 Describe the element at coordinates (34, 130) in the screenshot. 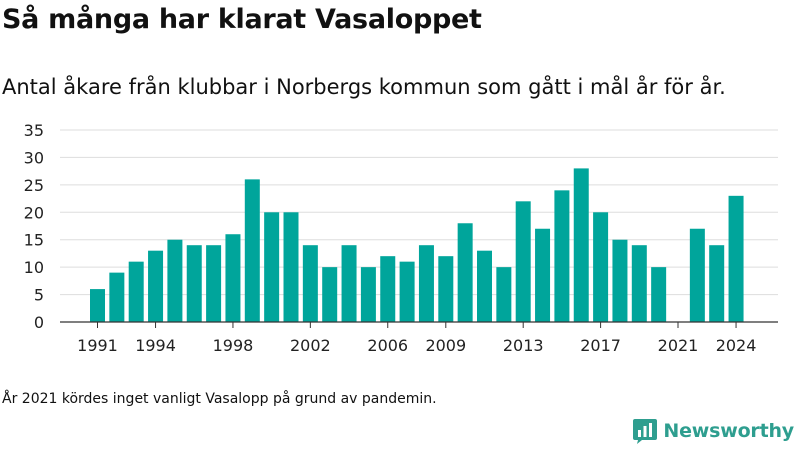

I see `y-tick-label: 35` at that location.